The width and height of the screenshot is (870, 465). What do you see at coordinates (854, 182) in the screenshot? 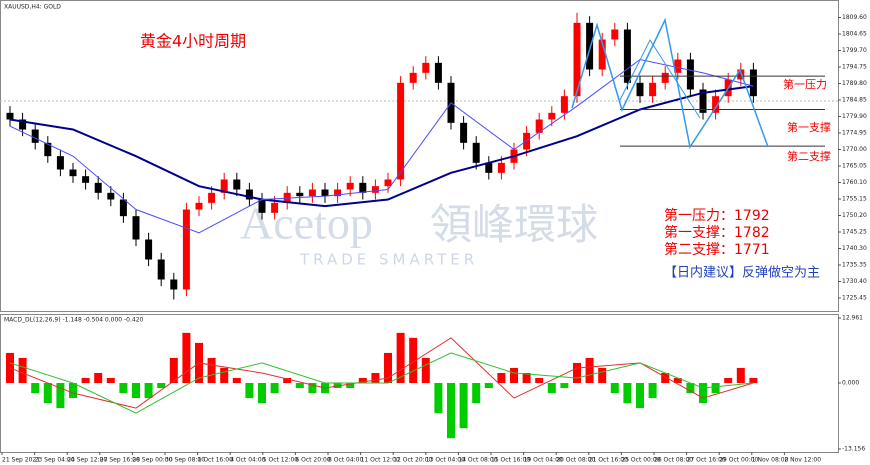
I see `y-tick-label: 1760.10` at bounding box center [854, 182].